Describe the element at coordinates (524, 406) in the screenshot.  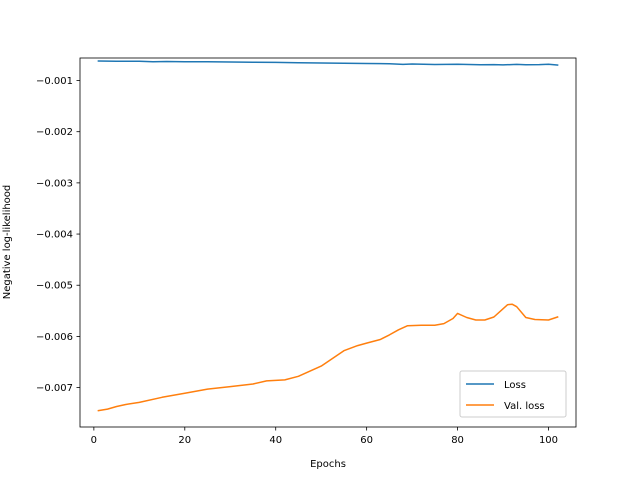
I see `legend-label: Val. loss` at that location.